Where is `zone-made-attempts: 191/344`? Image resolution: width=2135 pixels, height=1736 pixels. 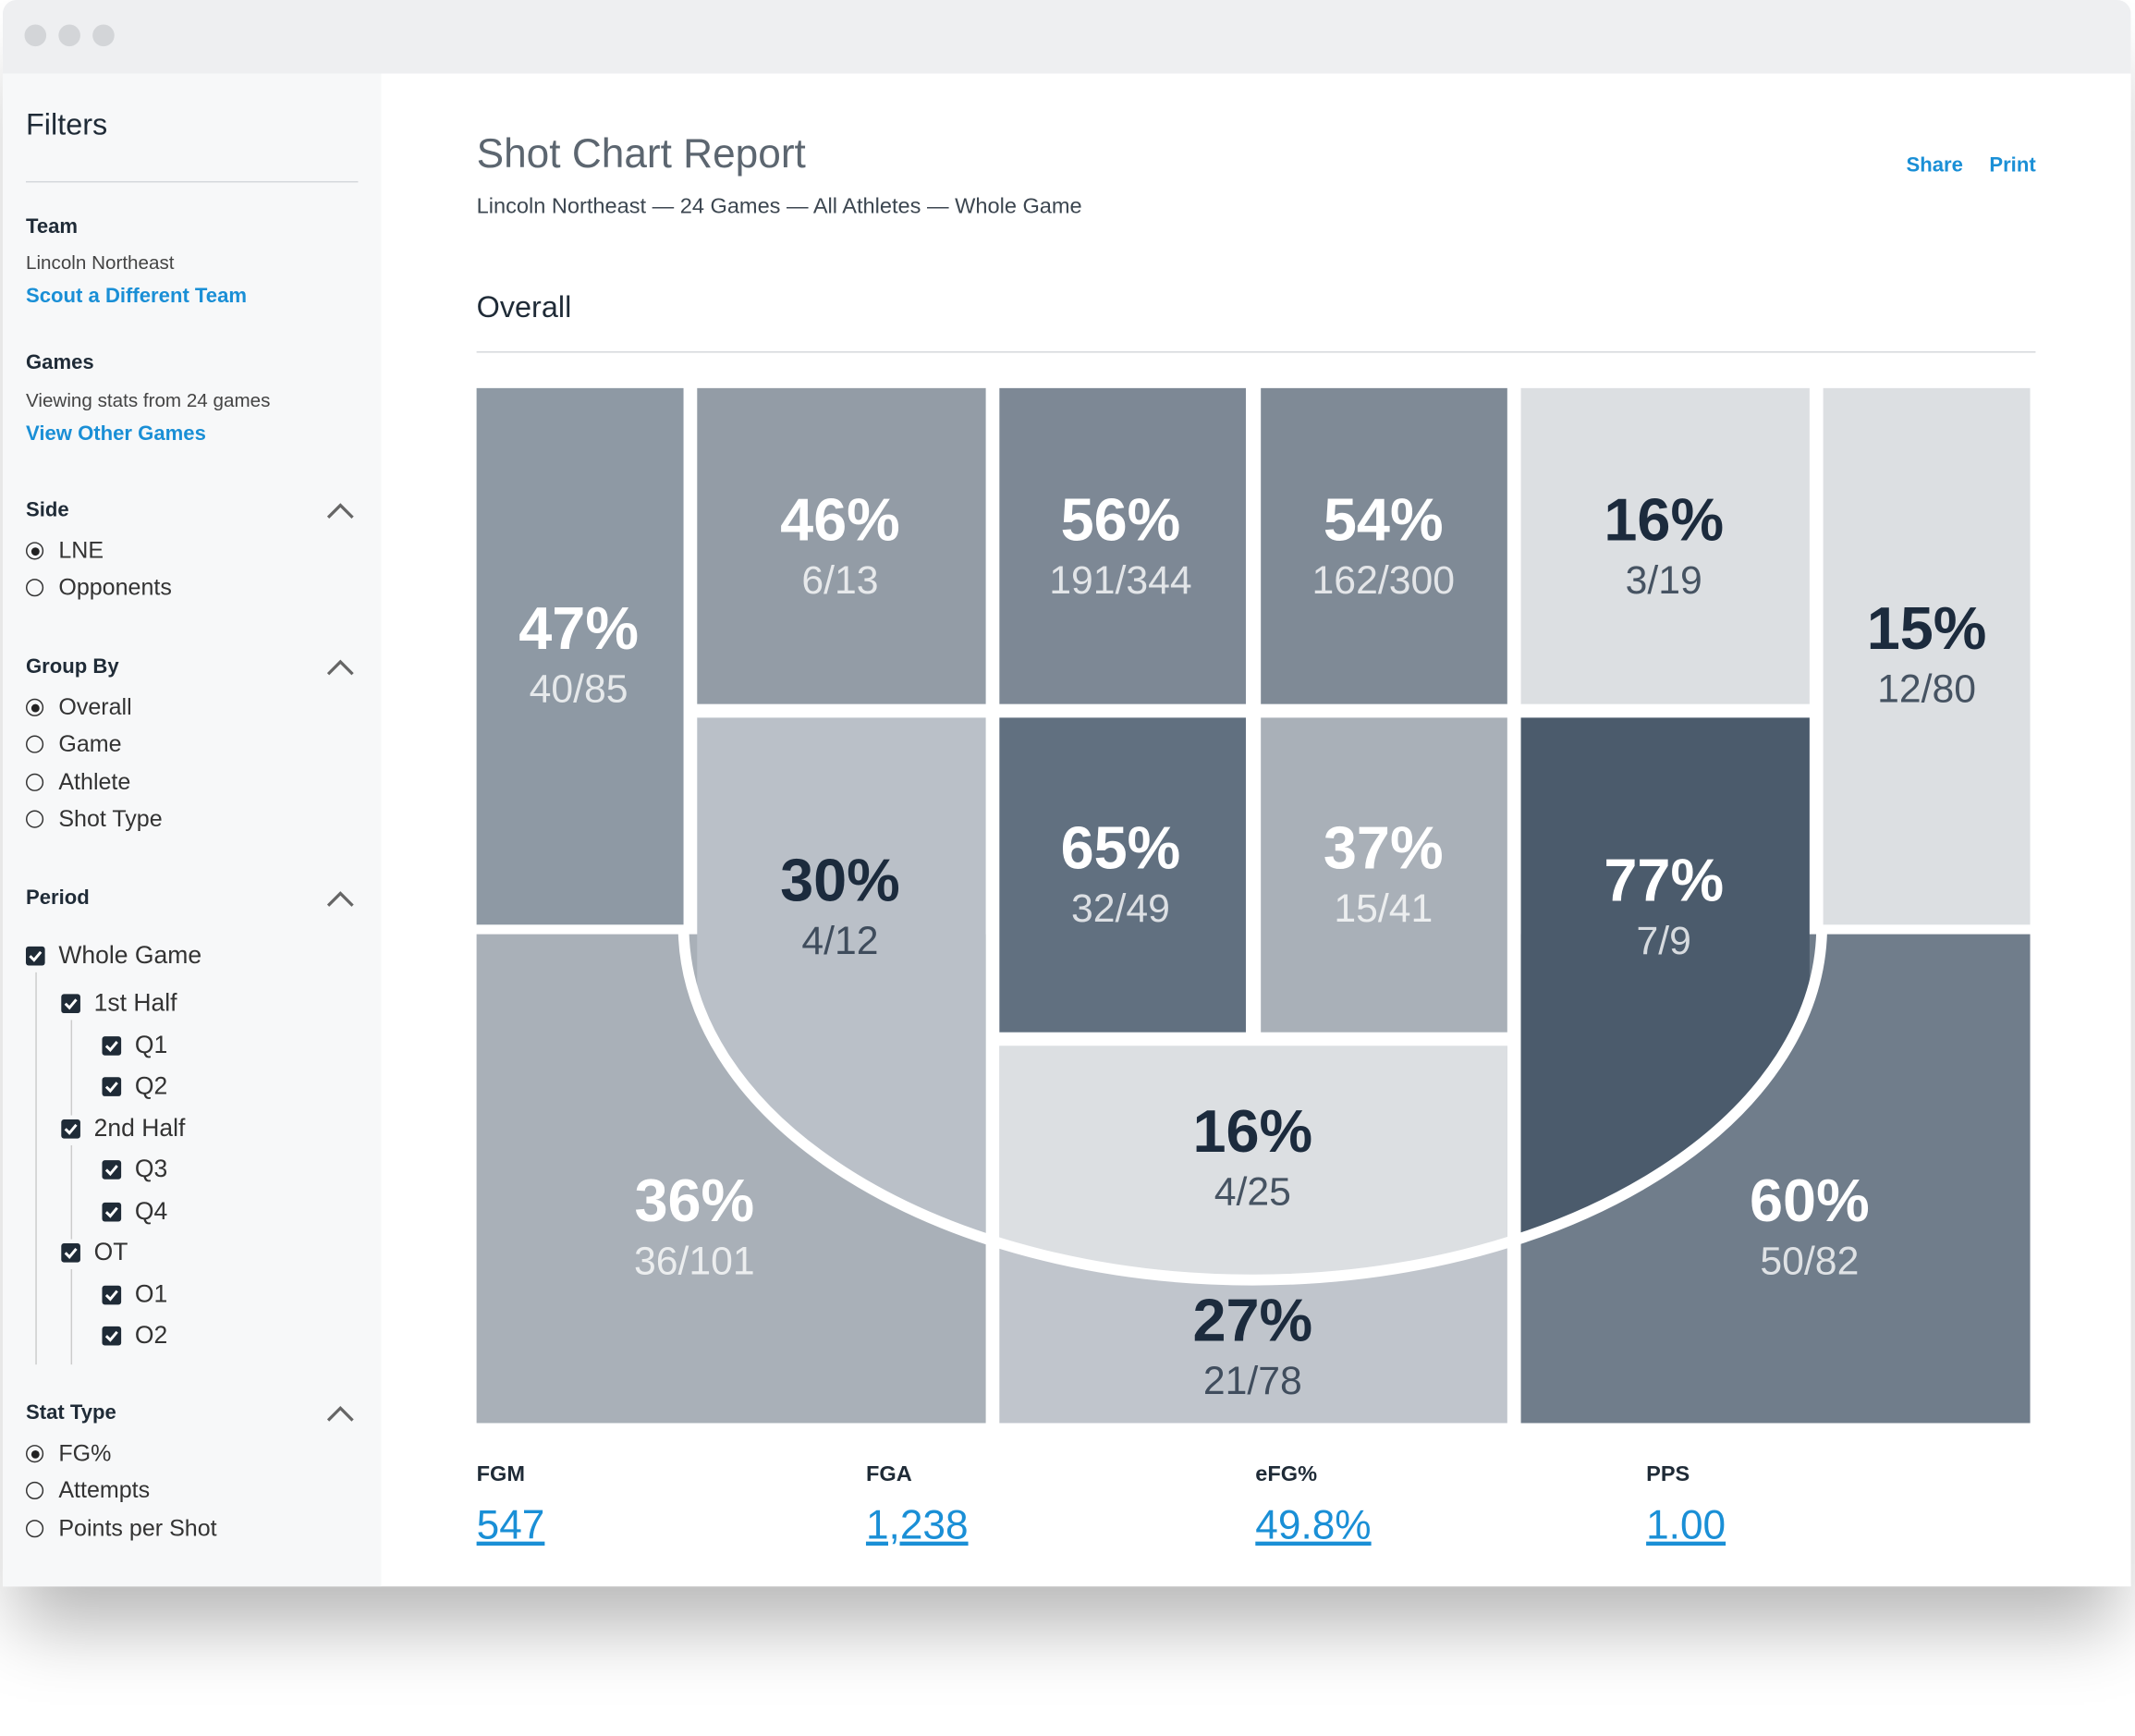
zone-made-attempts: 191/344 is located at coordinates (1120, 580).